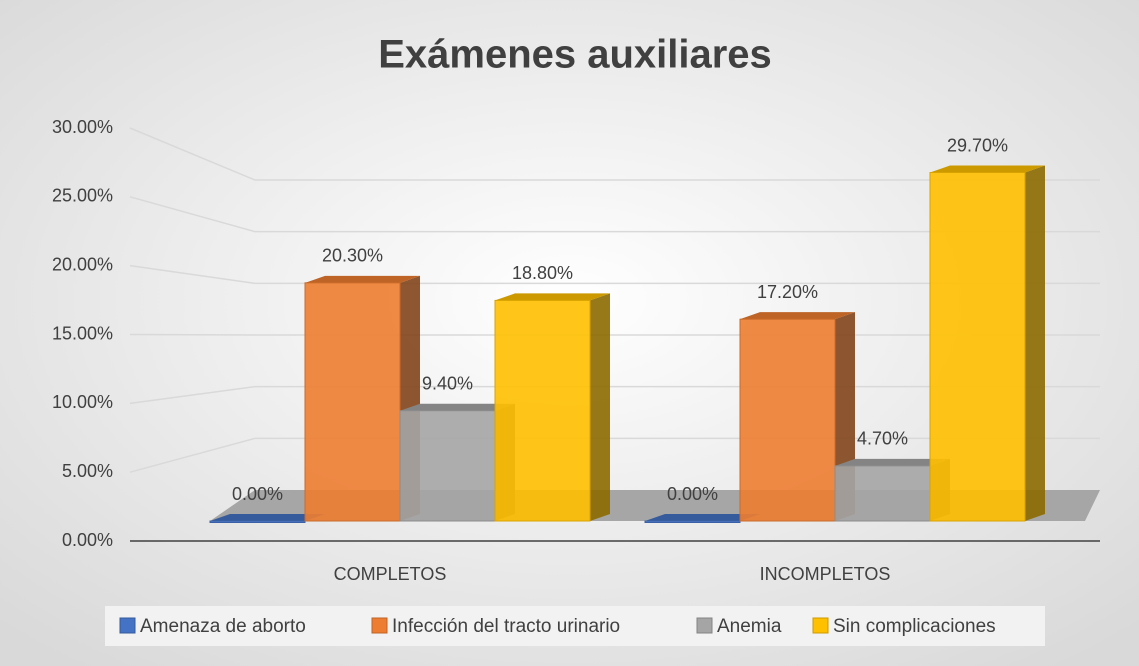  Describe the element at coordinates (787, 292) in the screenshot. I see `data-label: 17.20%` at that location.